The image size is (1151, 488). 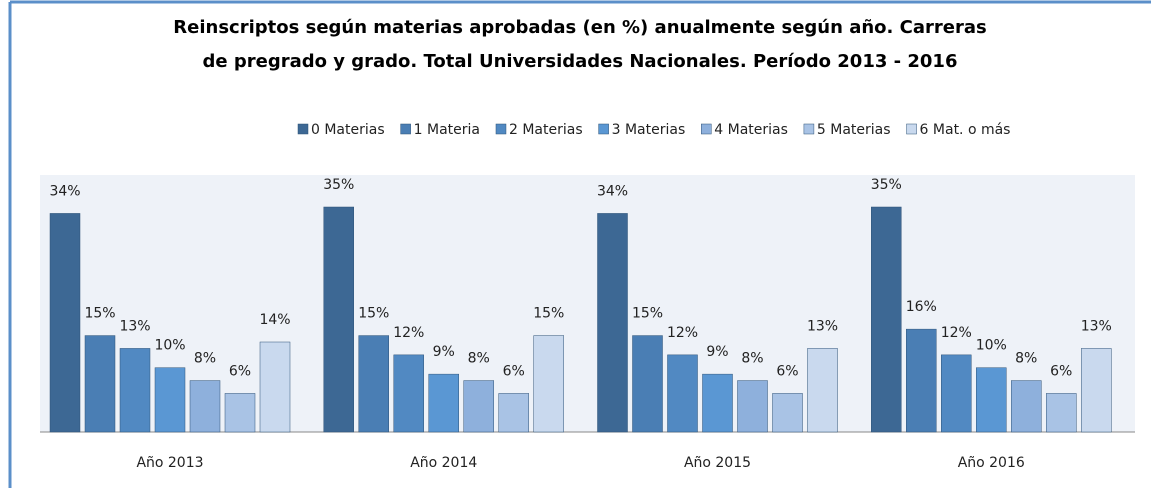 What do you see at coordinates (546, 130) in the screenshot?
I see `legend-label: 2 Materias` at bounding box center [546, 130].